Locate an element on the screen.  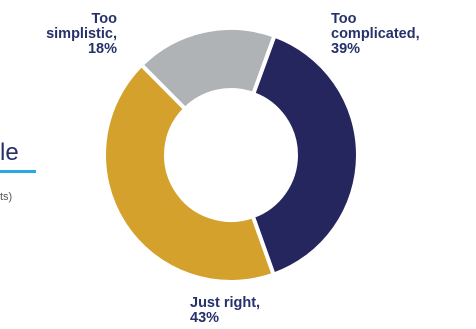
label-just-right-line1: Just right, is located at coordinates (225, 303).